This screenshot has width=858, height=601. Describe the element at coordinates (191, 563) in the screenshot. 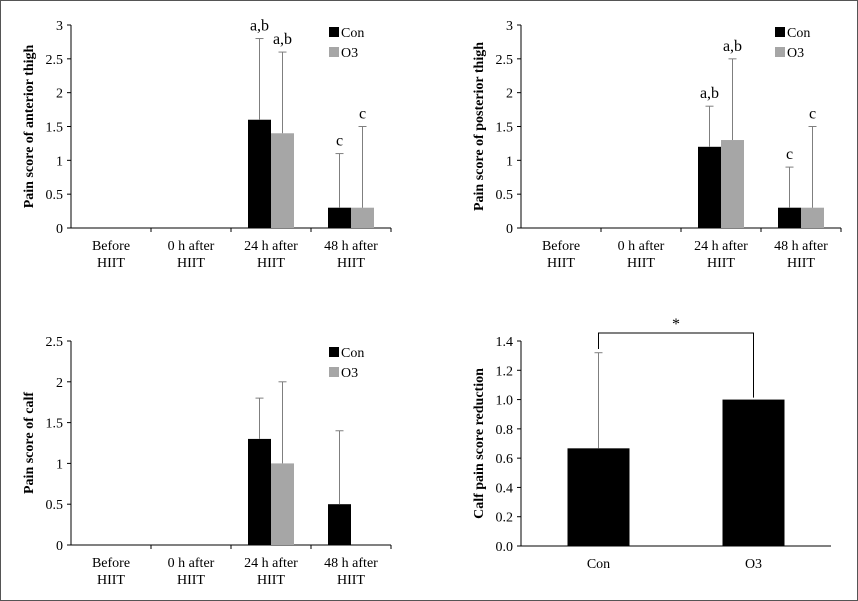

I see `panel3-x-tick-label: 0 h after` at that location.